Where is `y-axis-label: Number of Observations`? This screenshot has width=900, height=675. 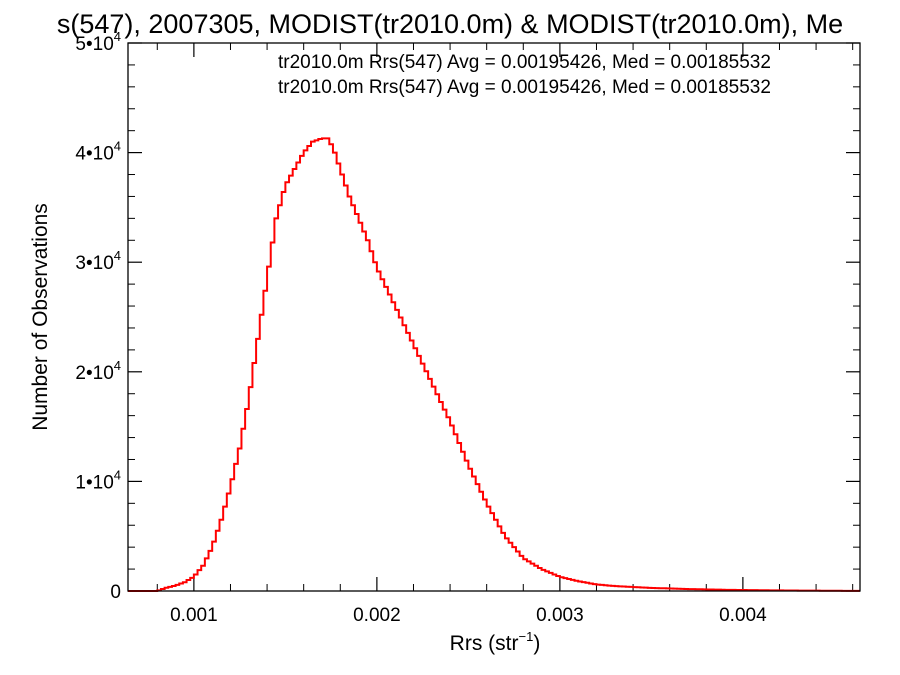
y-axis-label: Number of Observations is located at coordinates (40, 317).